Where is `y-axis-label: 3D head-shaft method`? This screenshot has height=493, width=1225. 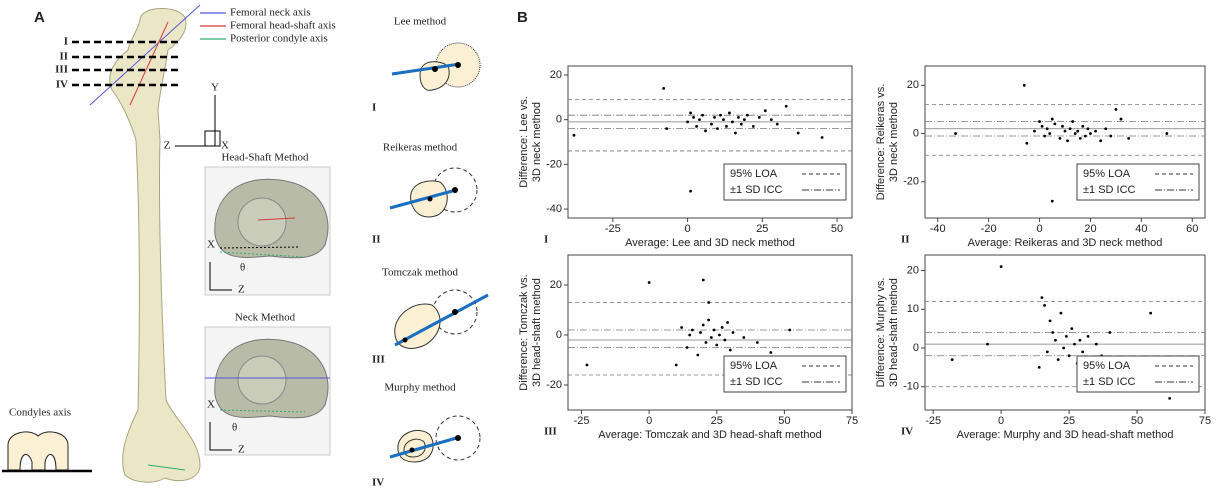 y-axis-label: 3D head-shaft method is located at coordinates (537, 332).